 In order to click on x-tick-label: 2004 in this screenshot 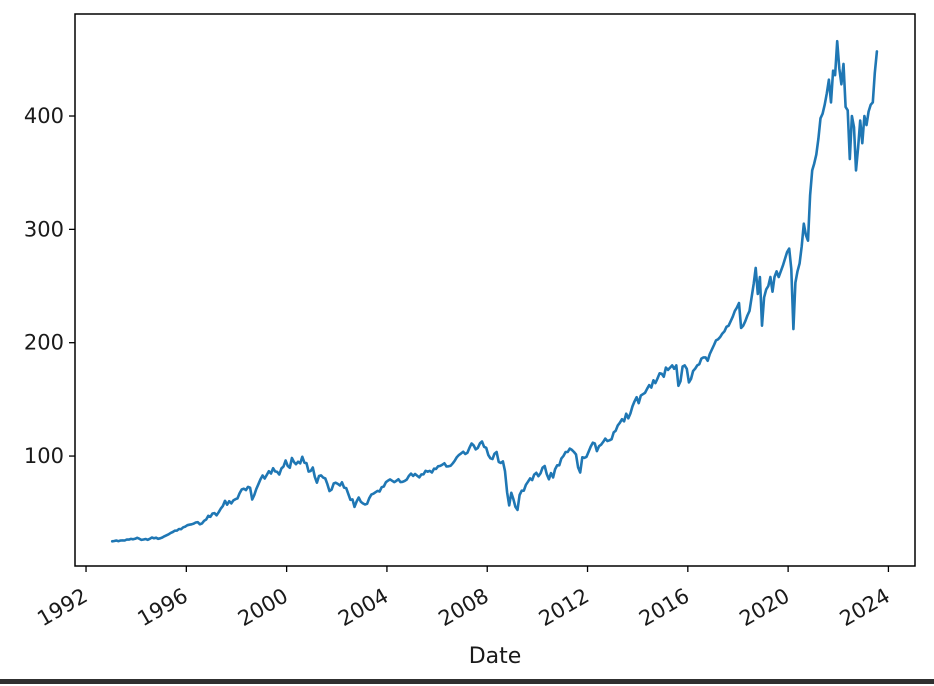, I will do `click(363, 608)`.